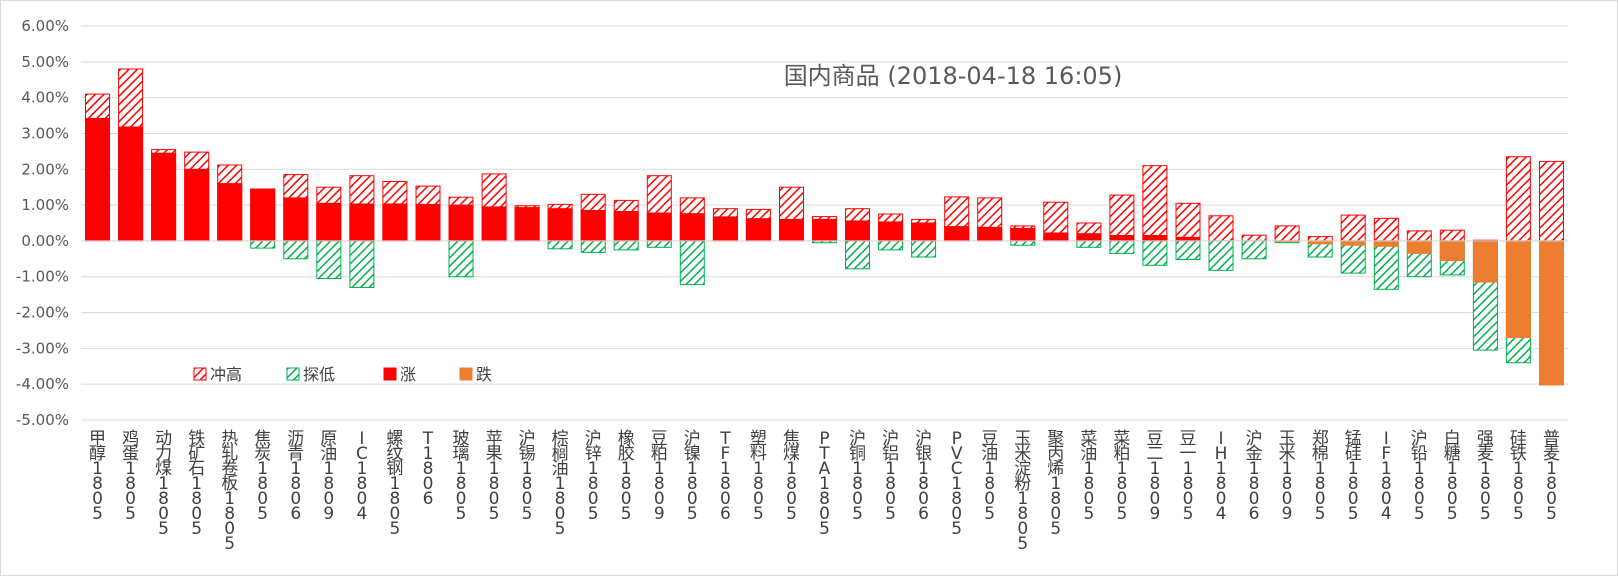  I want to click on category-label-char: 白, so click(1452, 439).